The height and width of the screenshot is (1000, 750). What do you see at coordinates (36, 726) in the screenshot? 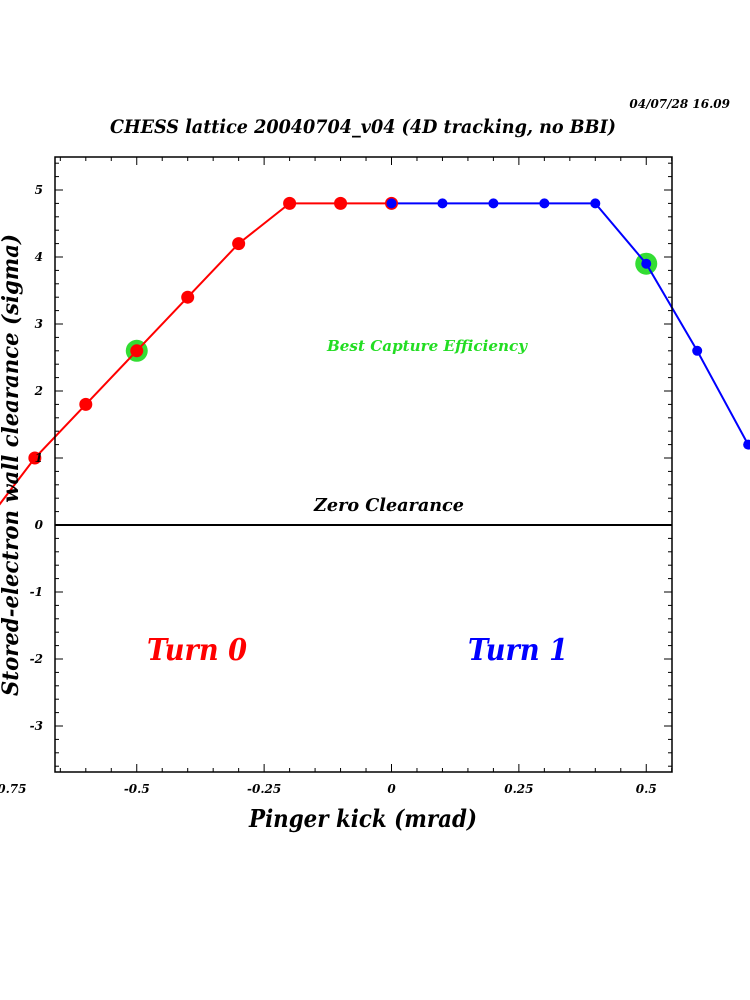
I see `y-tick-label: -3` at bounding box center [36, 726].